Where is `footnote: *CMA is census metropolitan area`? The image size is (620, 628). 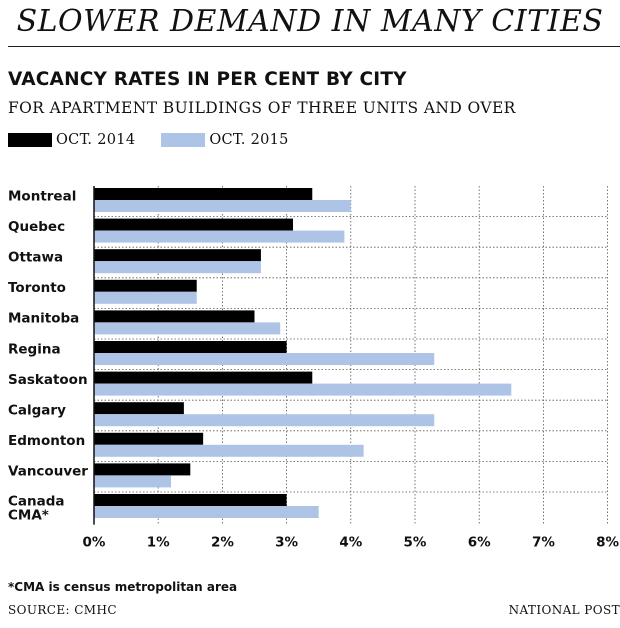
footnote: *CMA is census metropolitan area is located at coordinates (123, 587).